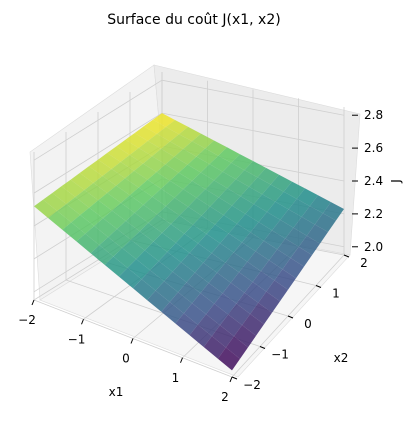 The width and height of the screenshot is (409, 421). Describe the element at coordinates (373, 115) in the screenshot. I see `z-tick-label: 2.8` at that location.